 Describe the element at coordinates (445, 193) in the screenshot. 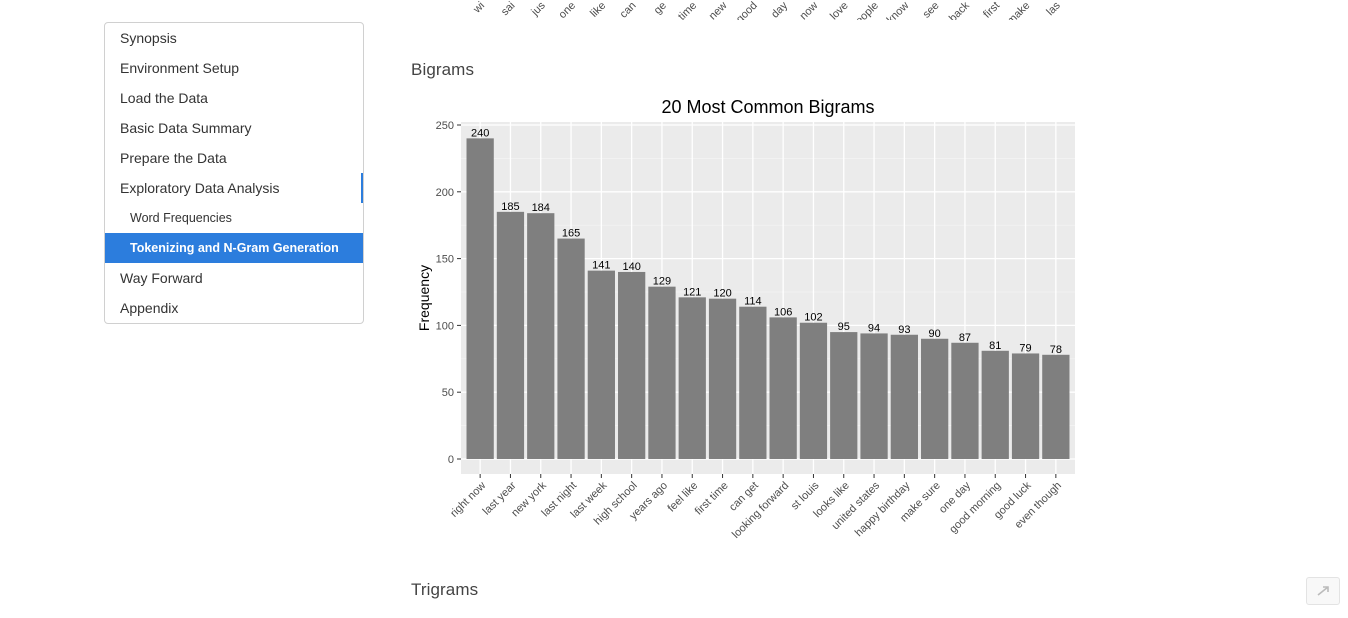

I see `y-tick-label: 200` at that location.